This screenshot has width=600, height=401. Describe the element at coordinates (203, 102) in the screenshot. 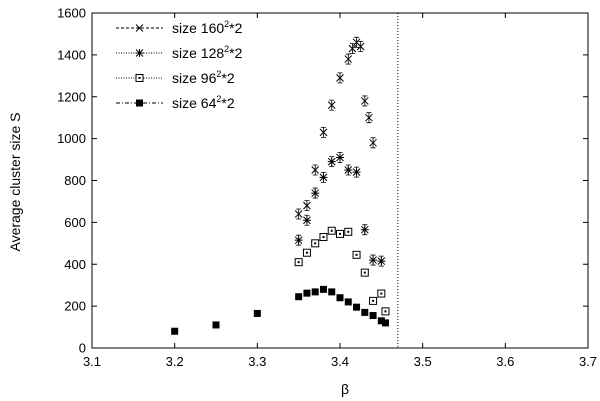

I see `legend-label: size 642*2` at that location.